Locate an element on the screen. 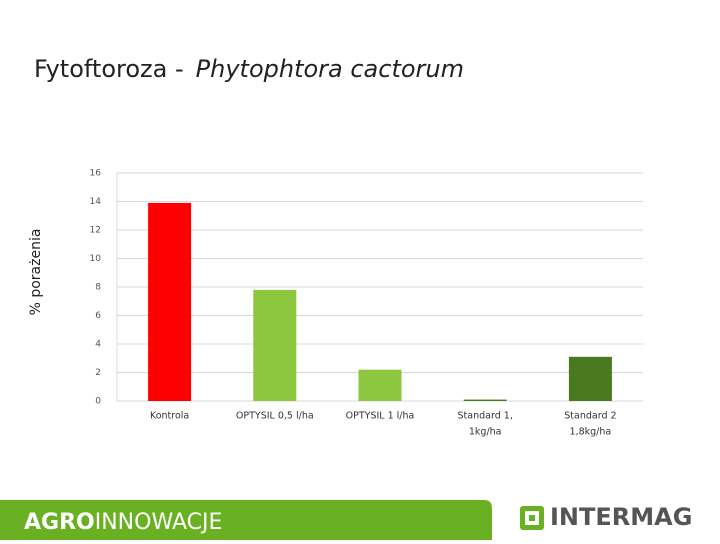 This screenshot has width=720, height=544. y-tick-label: 2 is located at coordinates (98, 373).